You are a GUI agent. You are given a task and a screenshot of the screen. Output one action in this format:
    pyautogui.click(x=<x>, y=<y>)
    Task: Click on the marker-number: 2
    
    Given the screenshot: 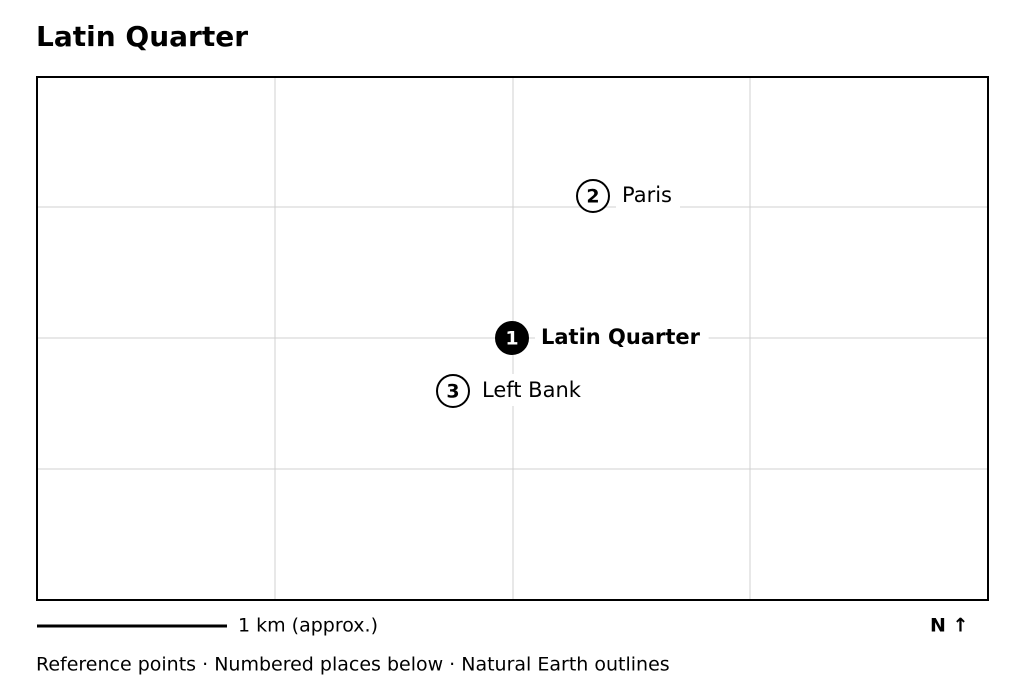 What is the action you would take?
    pyautogui.click(x=592, y=197)
    